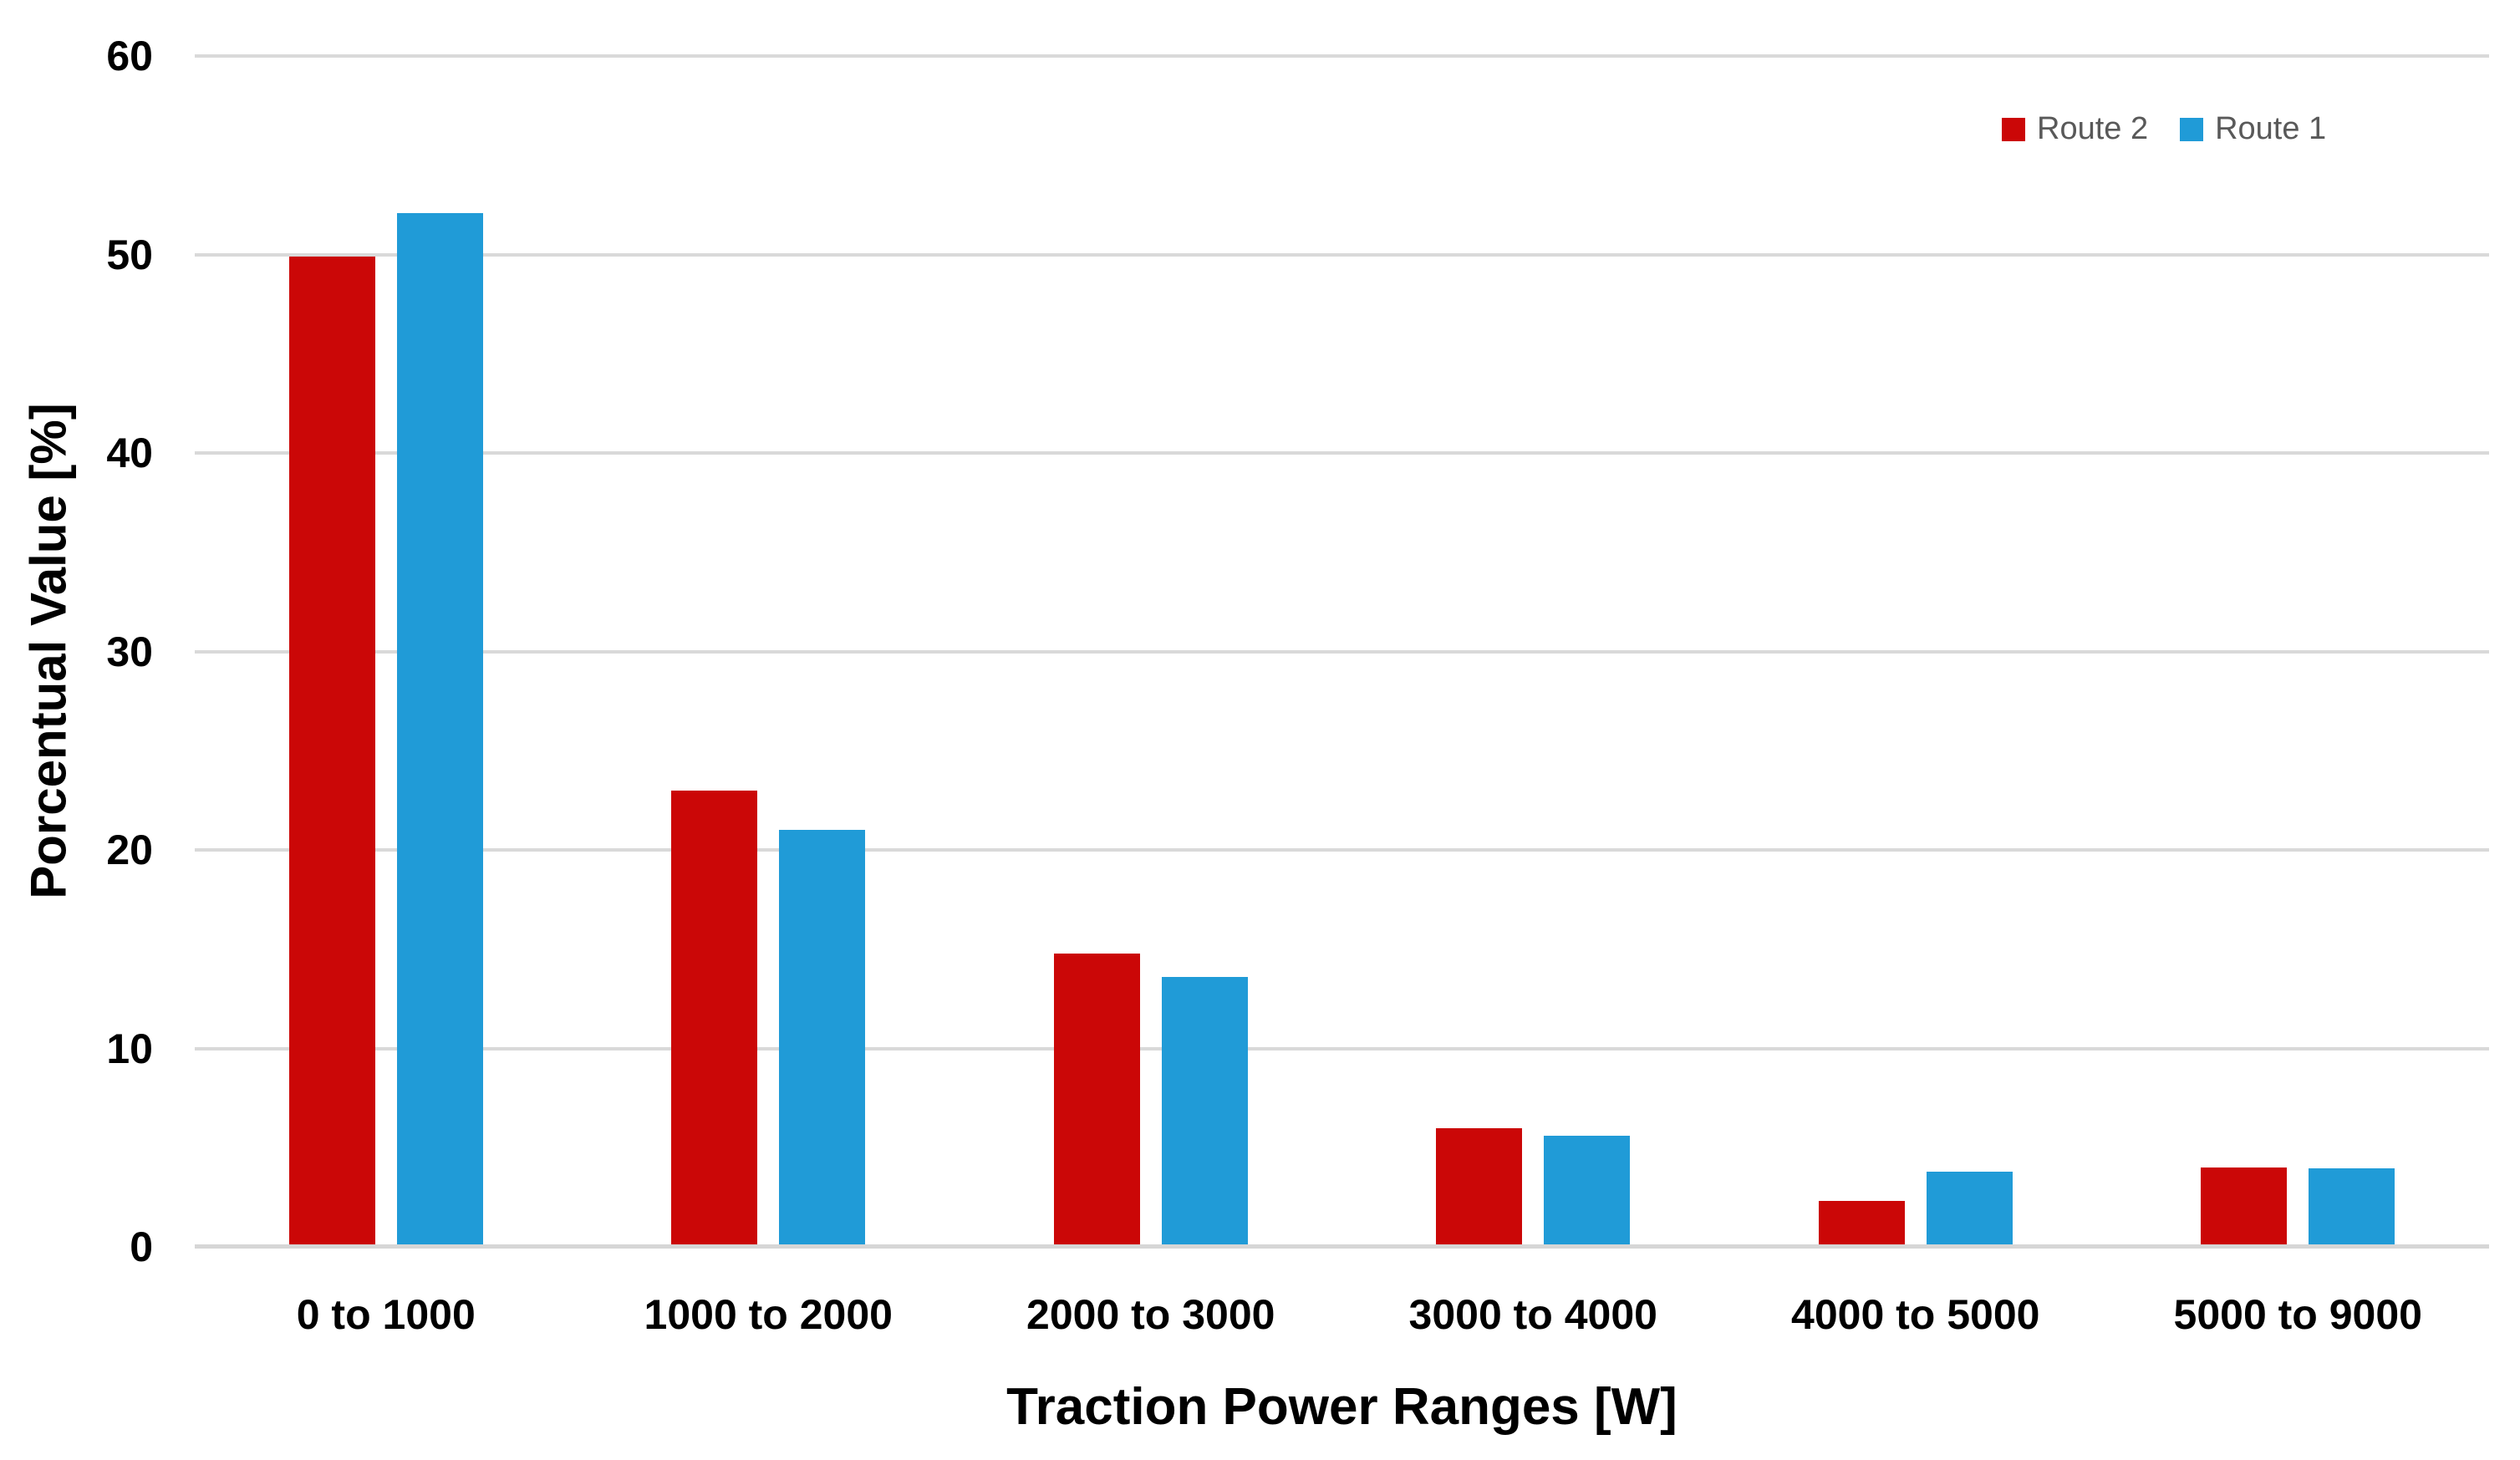  What do you see at coordinates (48, 651) in the screenshot?
I see `y-axis-title: Porcentual Value [%]` at bounding box center [48, 651].